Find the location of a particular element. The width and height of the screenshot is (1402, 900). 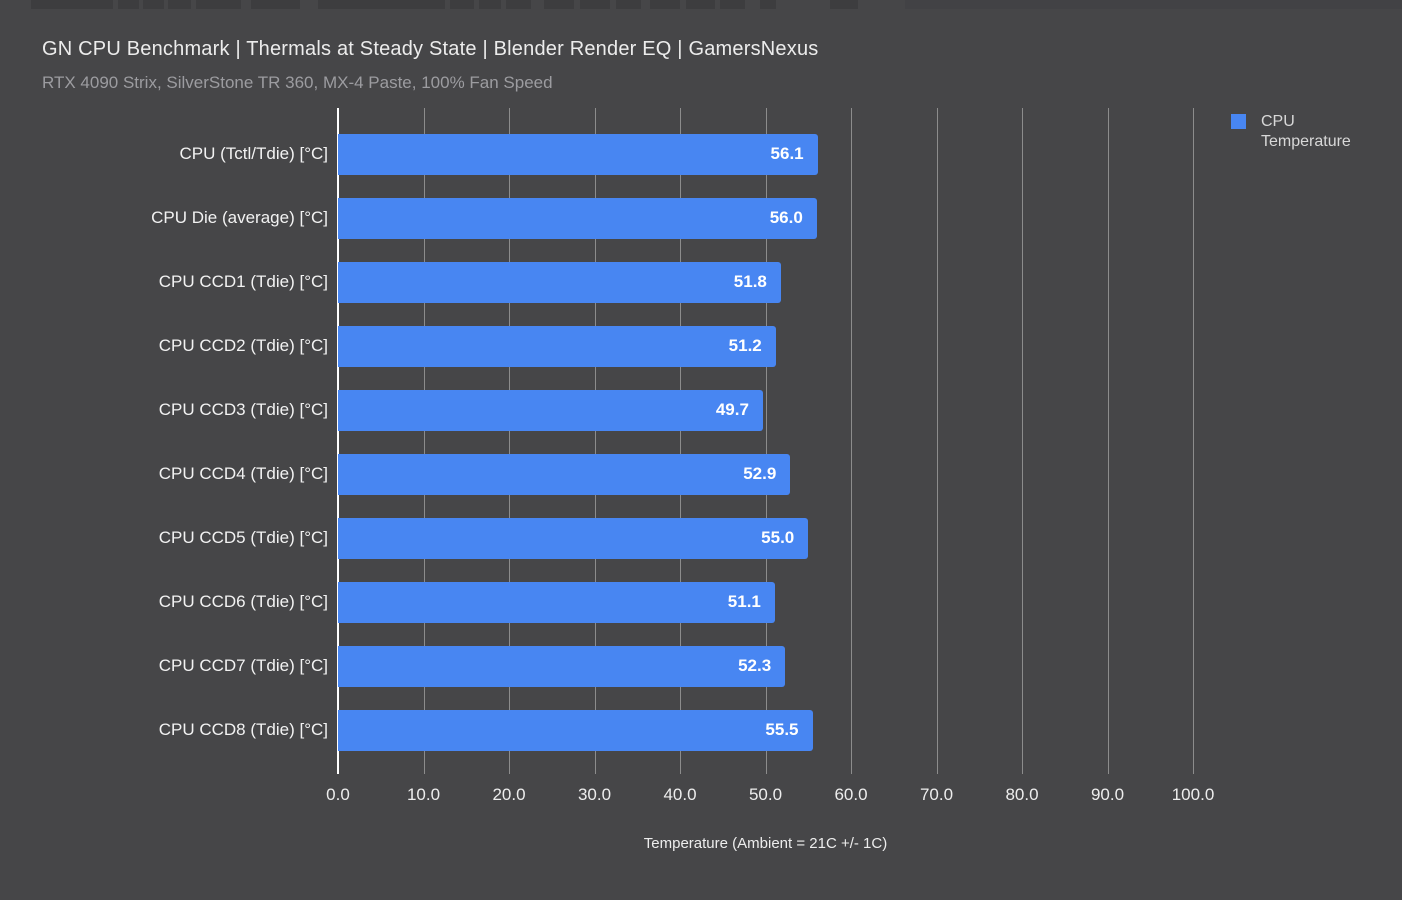

bar-row: CPU CCD5 (Tdie) [°C] 55.0 is located at coordinates (596, 538).